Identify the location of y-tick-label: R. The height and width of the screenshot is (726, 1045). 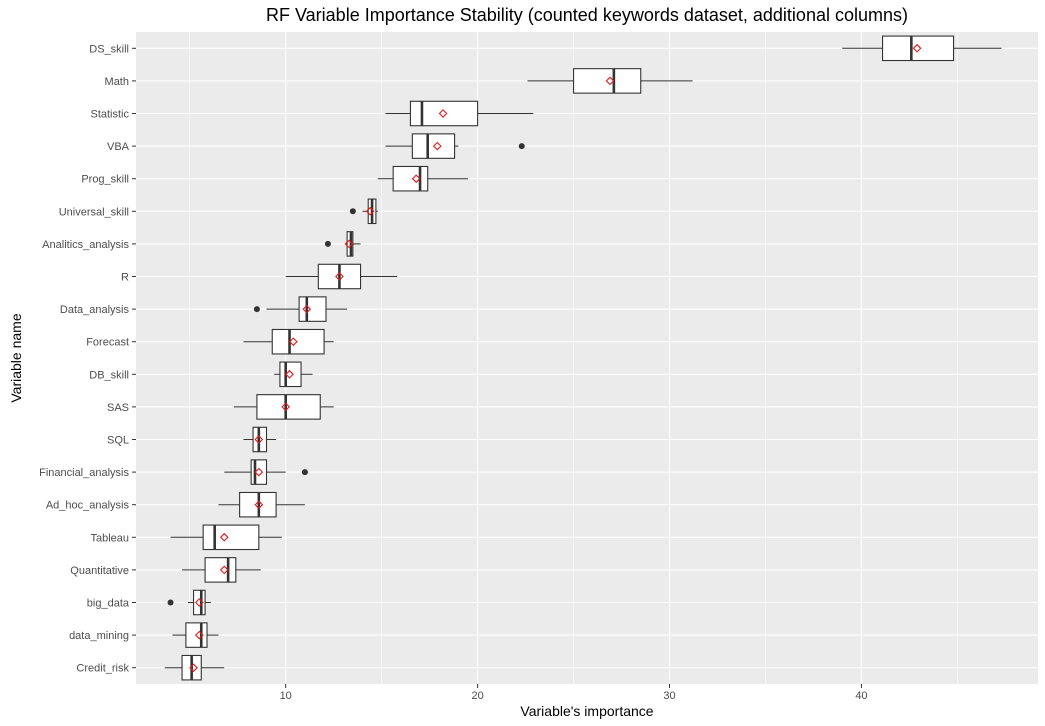
(125, 278).